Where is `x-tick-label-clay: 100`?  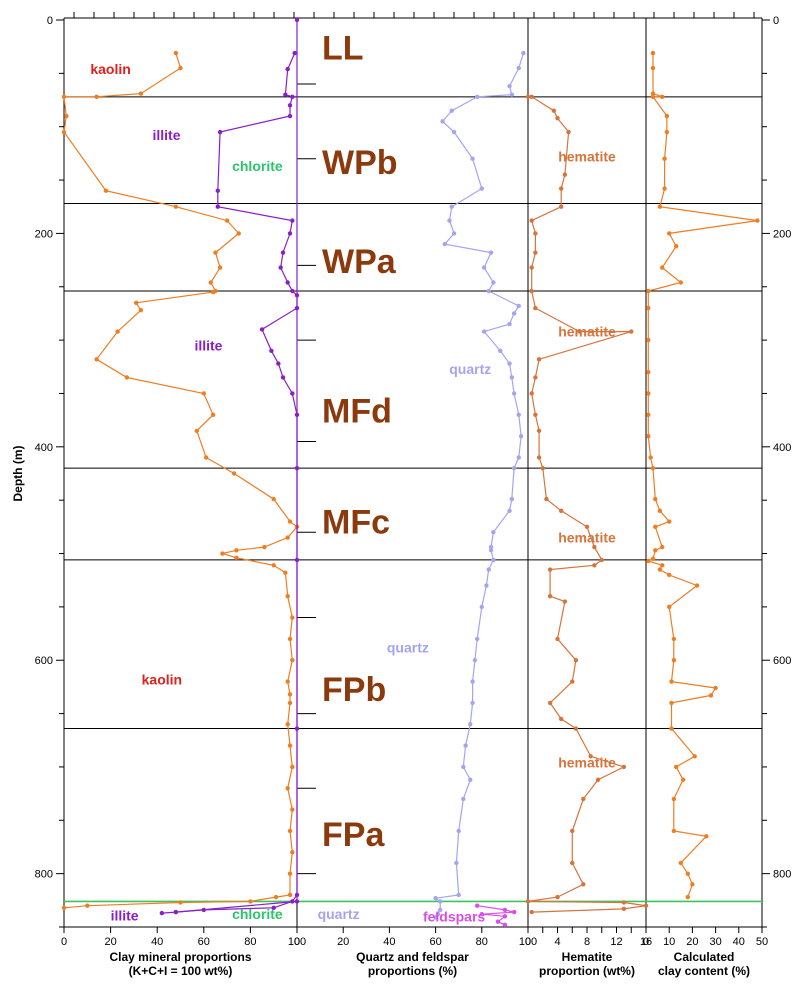
x-tick-label-clay: 100 is located at coordinates (297, 942).